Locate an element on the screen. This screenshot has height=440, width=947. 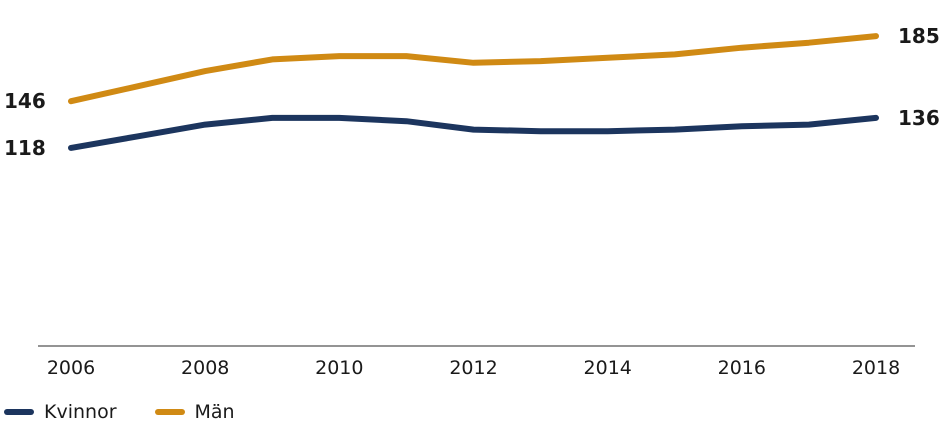
legend-label-kvinnor: Kvinnor is located at coordinates (80, 412).